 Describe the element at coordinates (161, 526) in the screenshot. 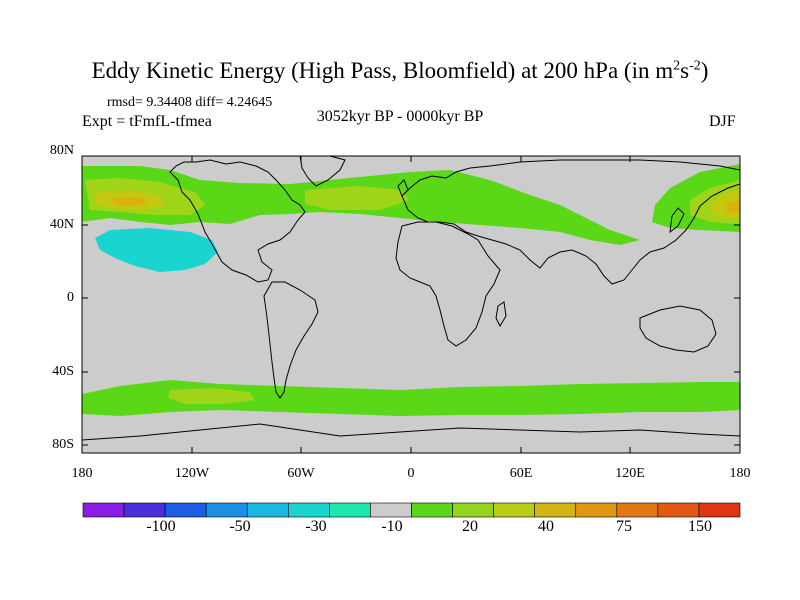

I see `colorbar-label: -100` at that location.